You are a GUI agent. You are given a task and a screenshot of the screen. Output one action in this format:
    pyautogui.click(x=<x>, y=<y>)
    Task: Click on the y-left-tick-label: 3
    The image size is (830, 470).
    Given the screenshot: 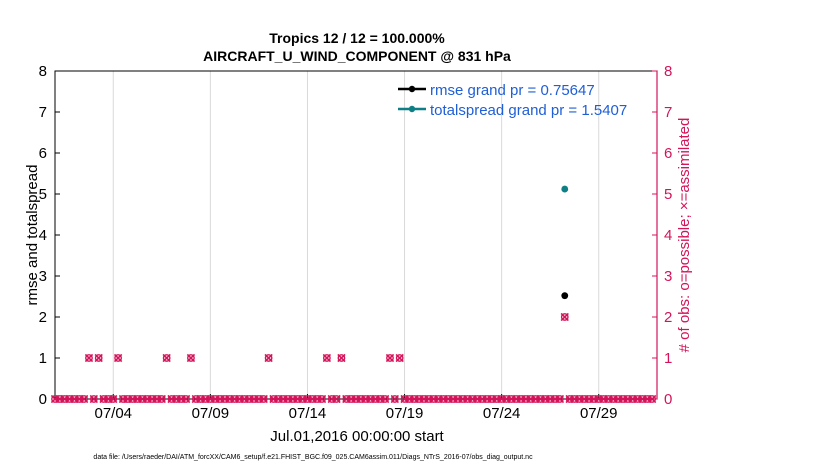 What is the action you would take?
    pyautogui.click(x=43, y=276)
    